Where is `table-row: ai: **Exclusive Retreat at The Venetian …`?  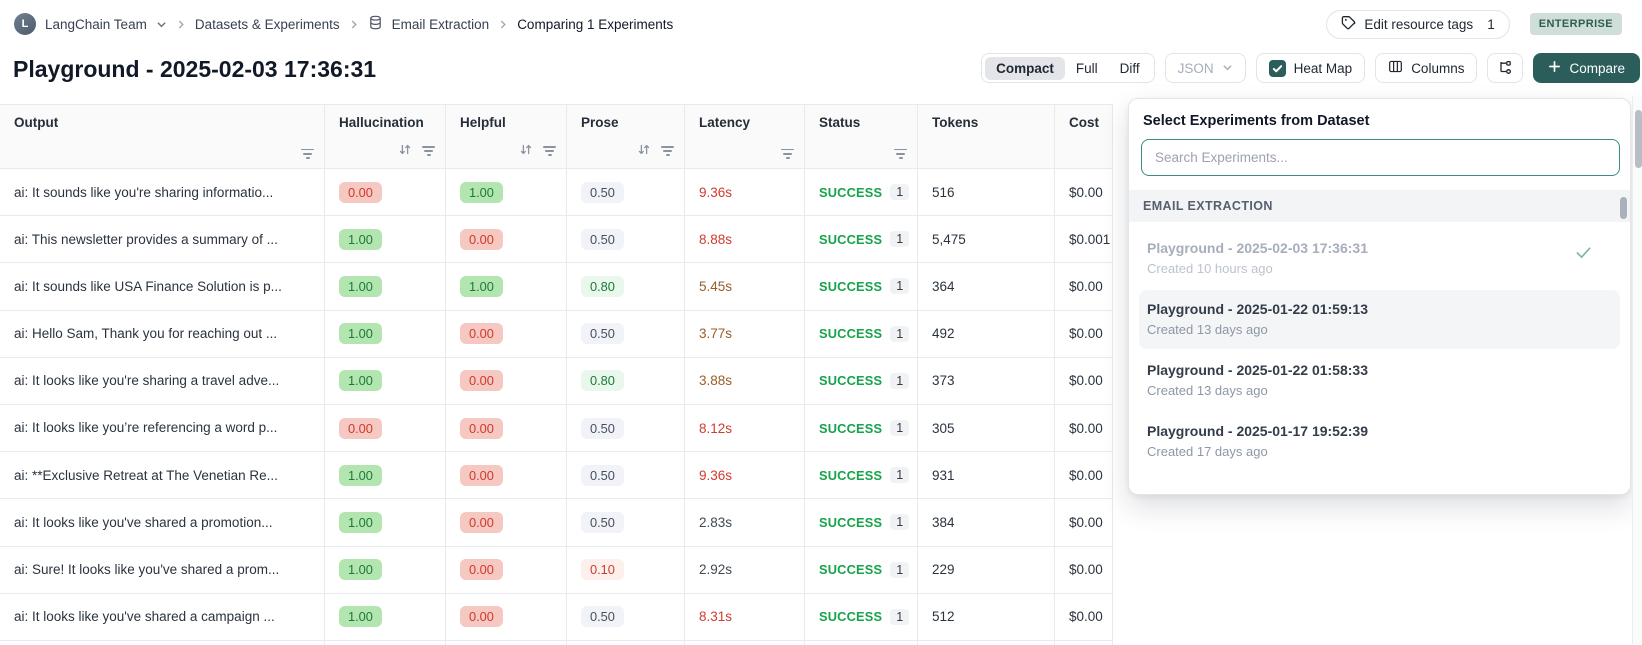 table-row: ai: **Exclusive Retreat at The Venetian … is located at coordinates (556, 476).